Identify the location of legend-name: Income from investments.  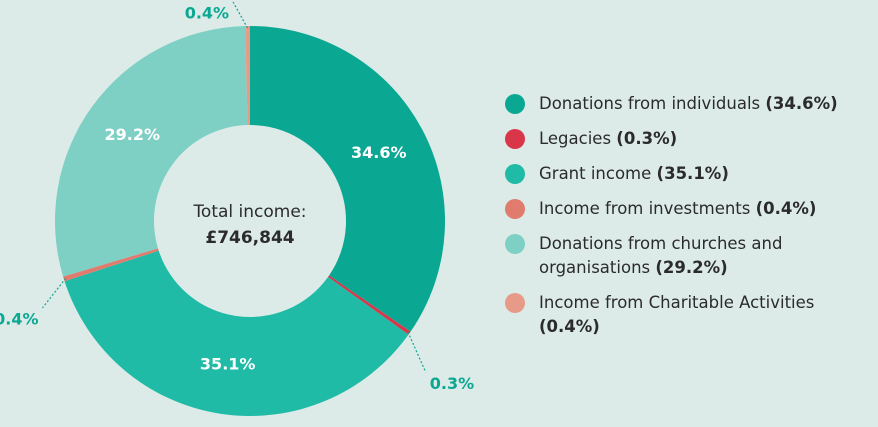
(645, 208).